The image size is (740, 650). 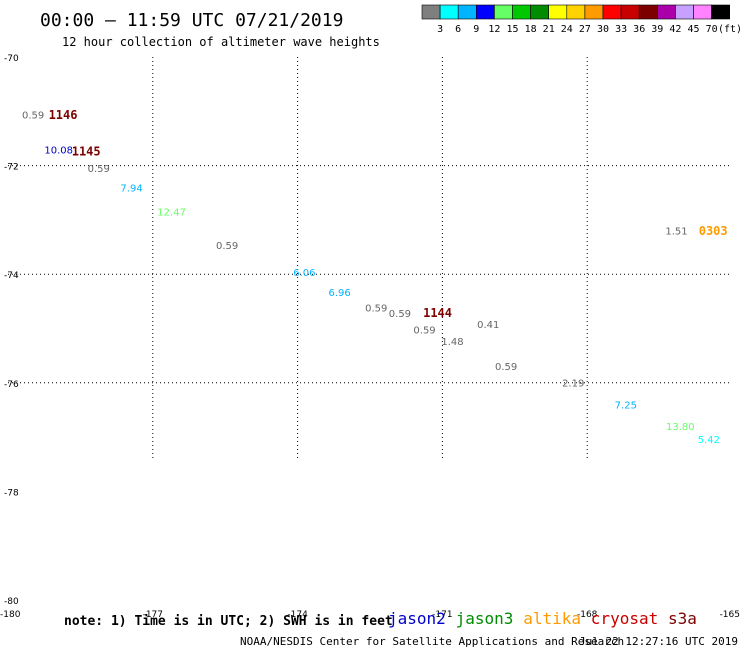 What do you see at coordinates (131, 188) in the screenshot?
I see `wave-height-label: 7.94` at bounding box center [131, 188].